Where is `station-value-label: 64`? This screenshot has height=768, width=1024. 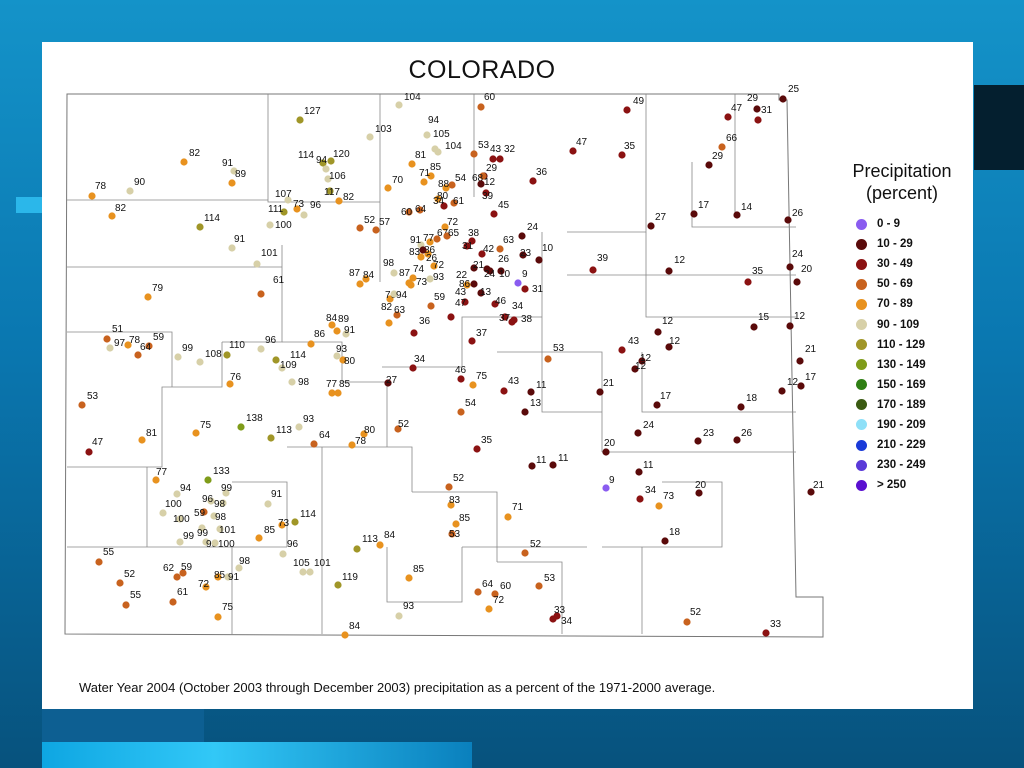
station-value-label: 64 is located at coordinates (421, 209).